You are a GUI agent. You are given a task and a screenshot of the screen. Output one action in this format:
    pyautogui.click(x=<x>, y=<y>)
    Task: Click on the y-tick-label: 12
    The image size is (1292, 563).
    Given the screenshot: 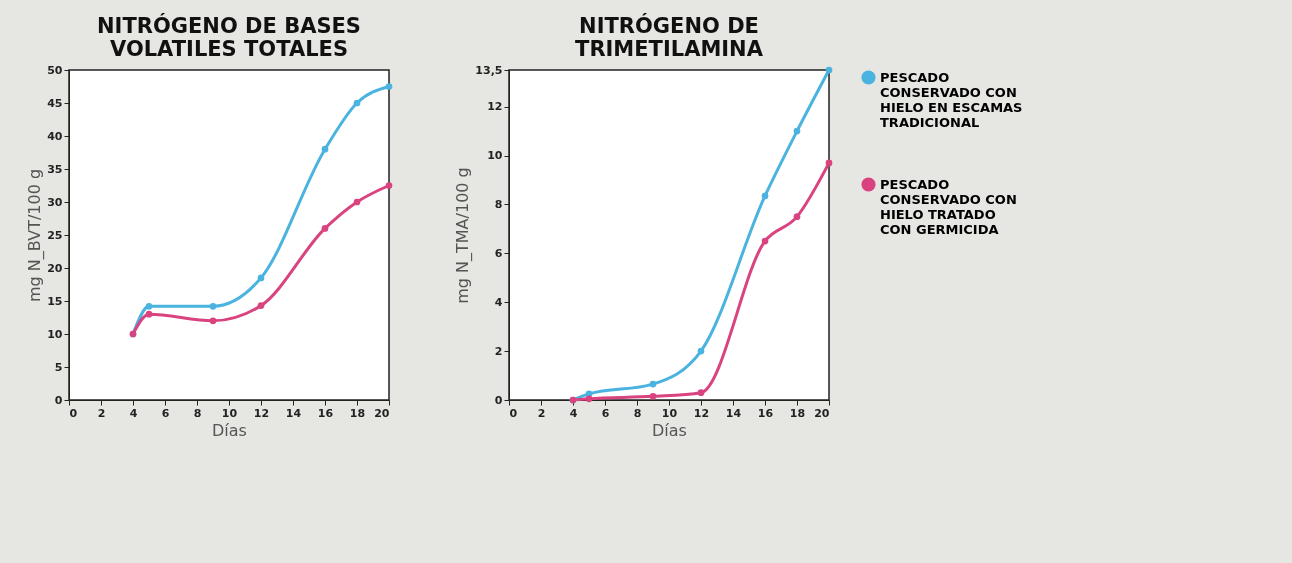 What is the action you would take?
    pyautogui.click(x=495, y=107)
    